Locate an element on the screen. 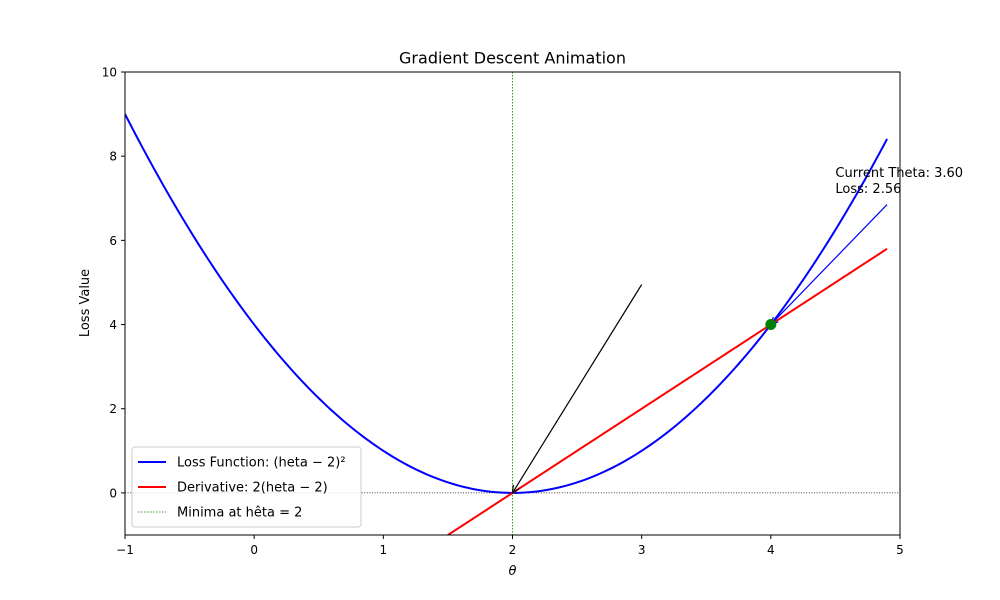 Image resolution: width=1000 pixels, height=600 pixels. x-tick-label: 4 is located at coordinates (771, 550).